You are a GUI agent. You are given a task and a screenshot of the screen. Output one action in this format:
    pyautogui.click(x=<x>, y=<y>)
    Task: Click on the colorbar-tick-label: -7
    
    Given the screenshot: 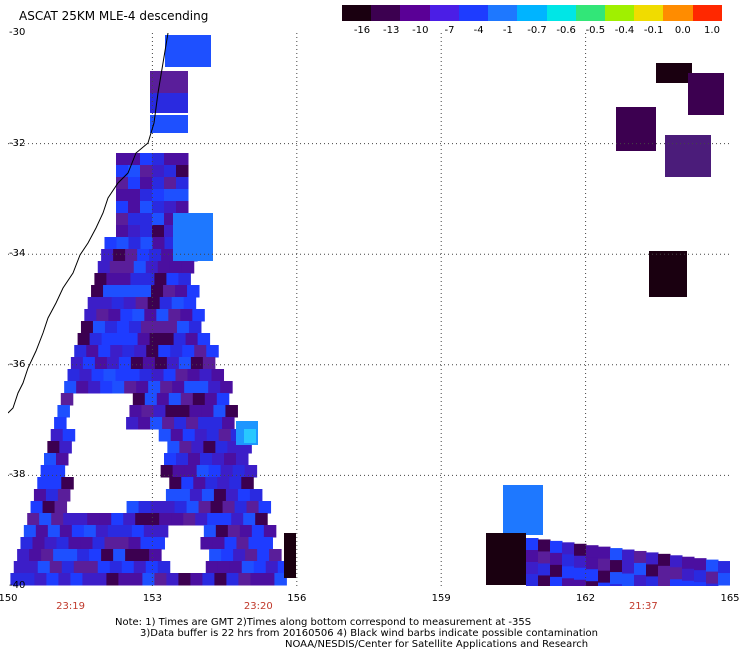 What is the action you would take?
    pyautogui.click(x=449, y=30)
    